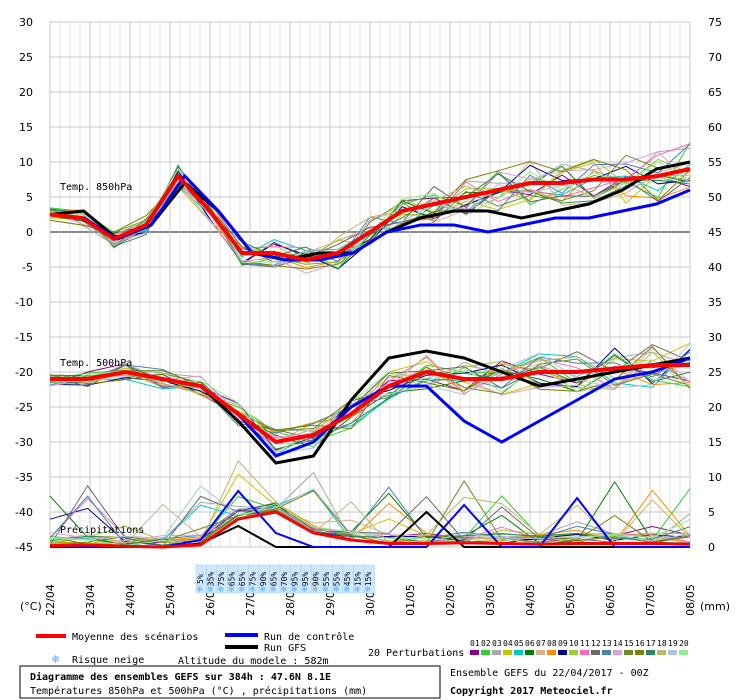  What do you see at coordinates (618, 643) in the screenshot?
I see `perturbation-number: 14` at bounding box center [618, 643].